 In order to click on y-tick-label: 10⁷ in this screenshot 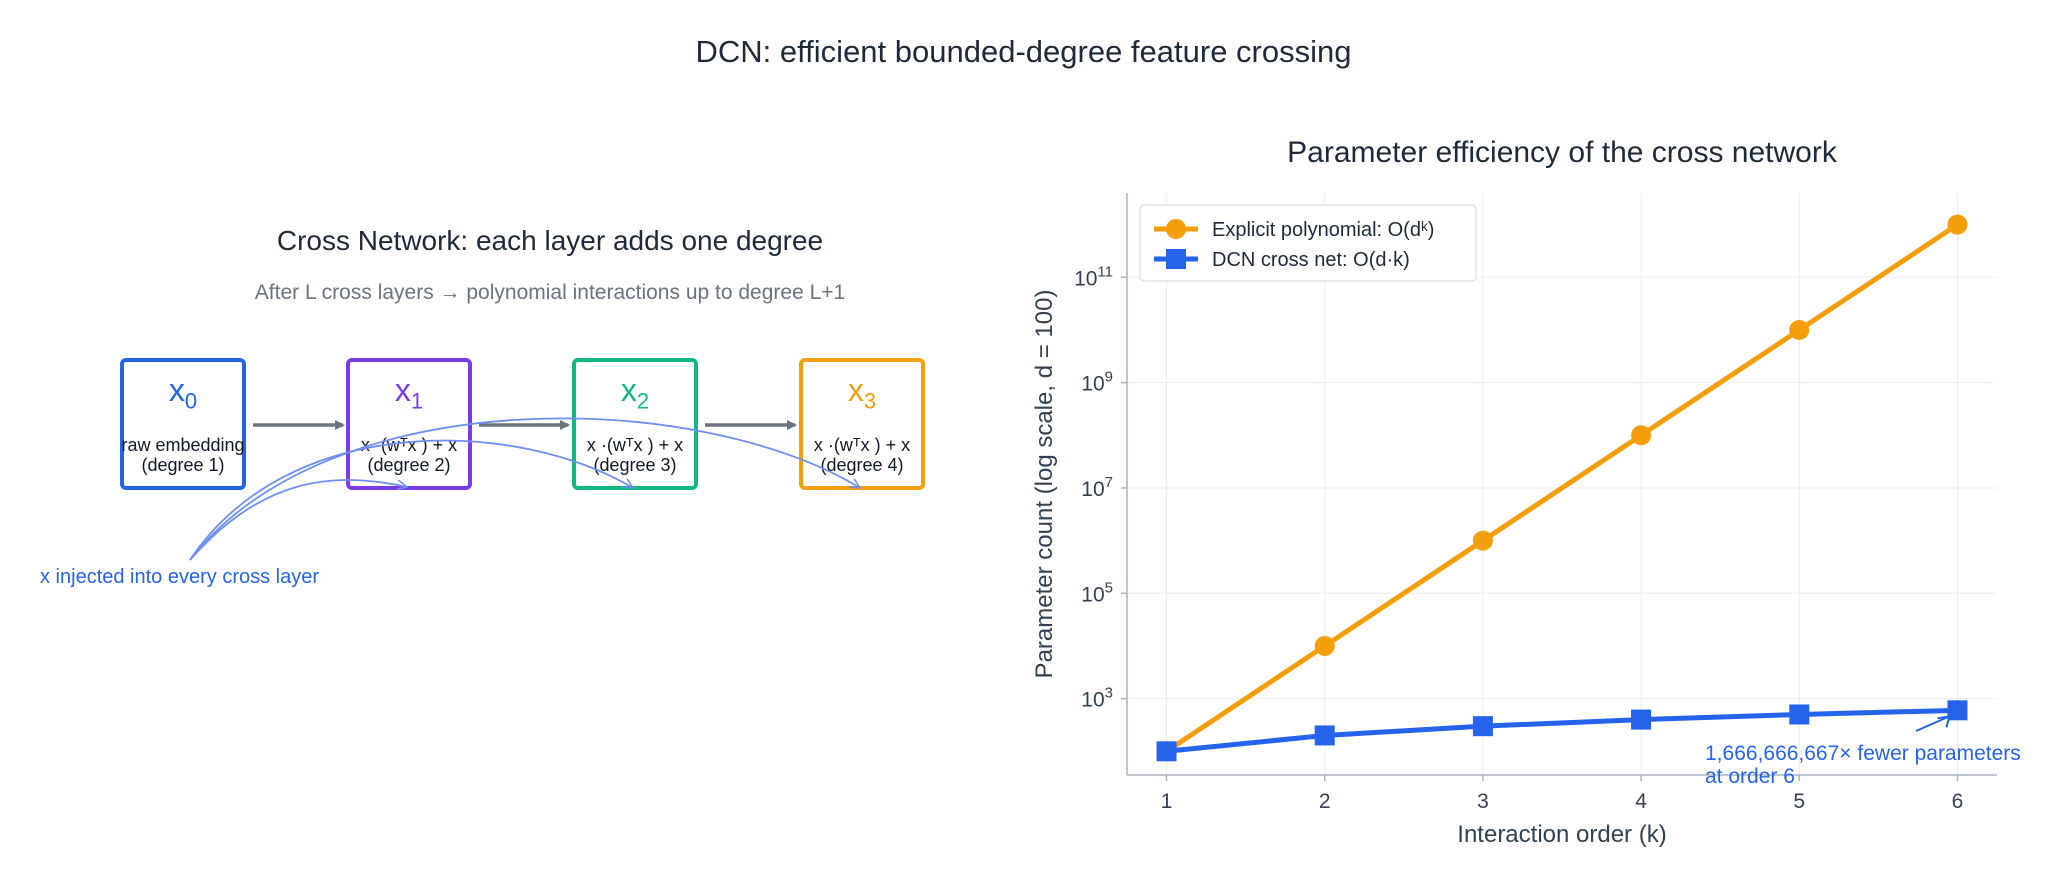, I will do `click(1097, 487)`.